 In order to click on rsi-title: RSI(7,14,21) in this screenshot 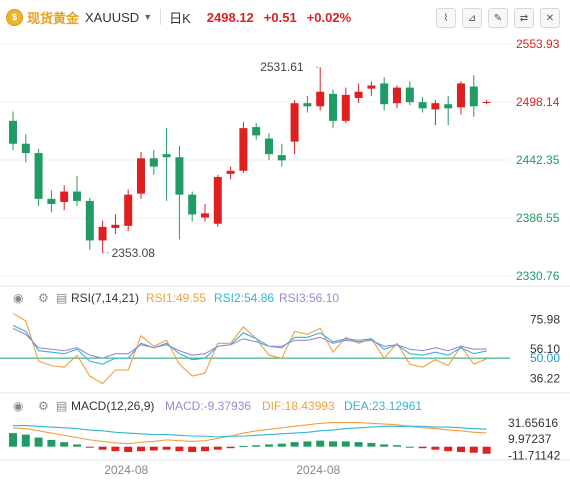, I will do `click(105, 298)`.